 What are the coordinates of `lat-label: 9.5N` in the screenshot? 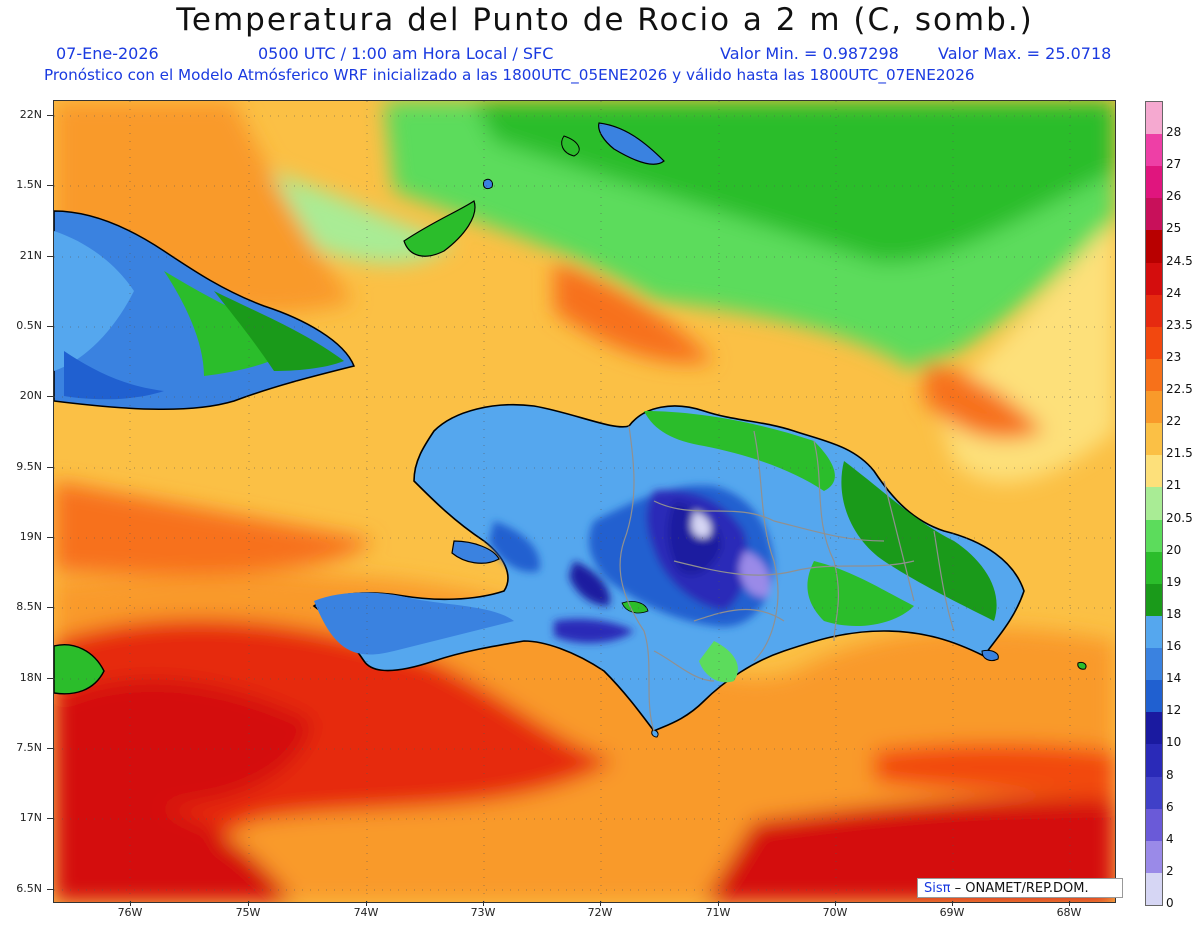 It's located at (29, 466).